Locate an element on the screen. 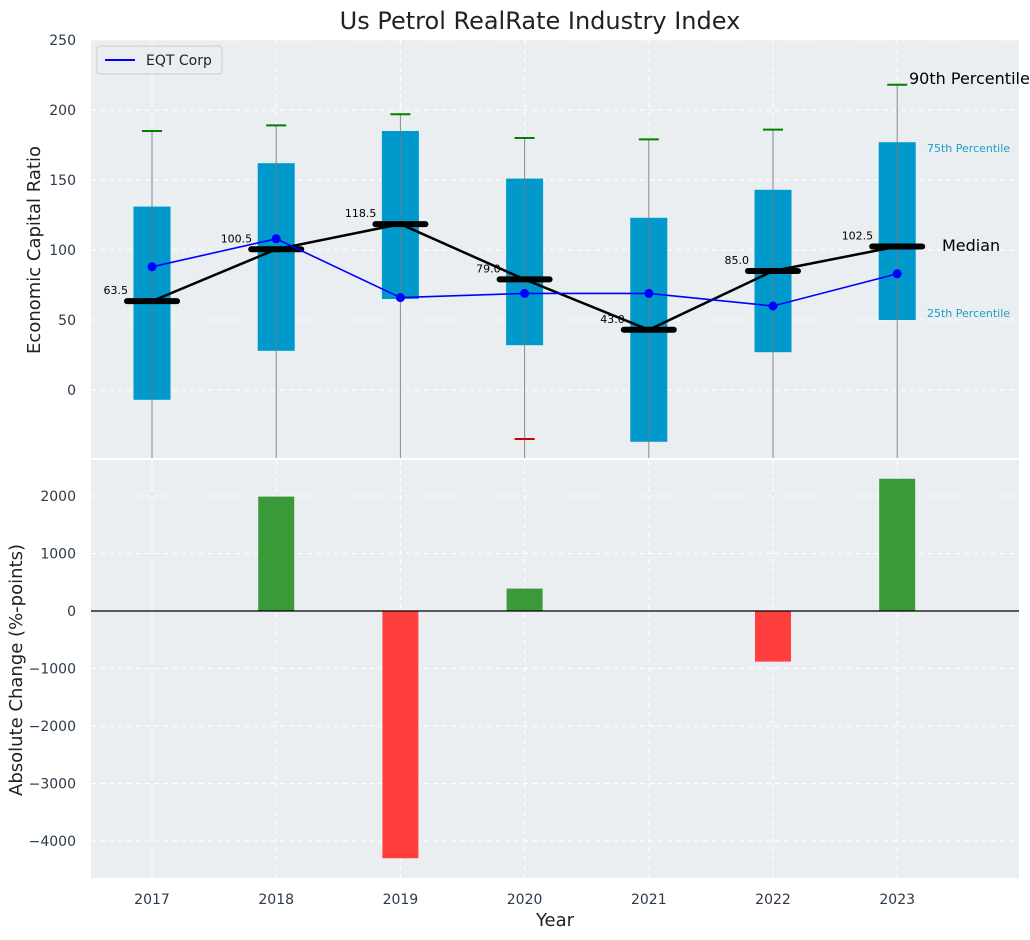 This screenshot has width=1030, height=940. legend-box is located at coordinates (159, 60).